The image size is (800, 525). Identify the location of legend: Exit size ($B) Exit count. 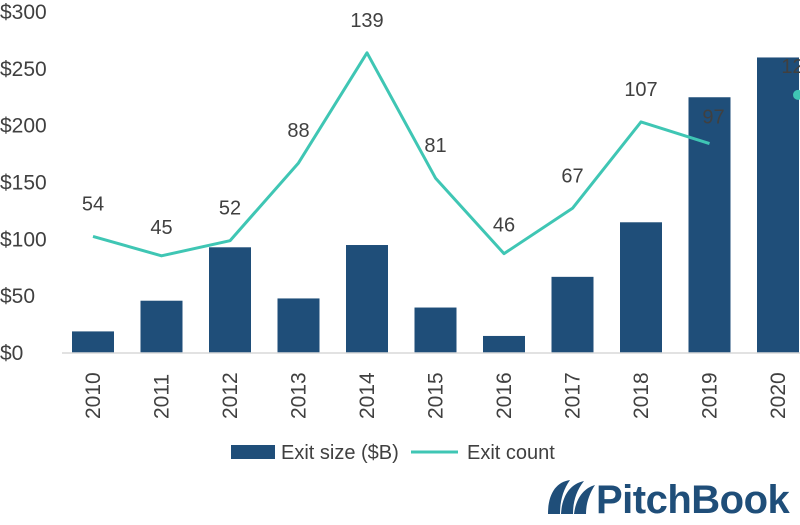
(393, 453).